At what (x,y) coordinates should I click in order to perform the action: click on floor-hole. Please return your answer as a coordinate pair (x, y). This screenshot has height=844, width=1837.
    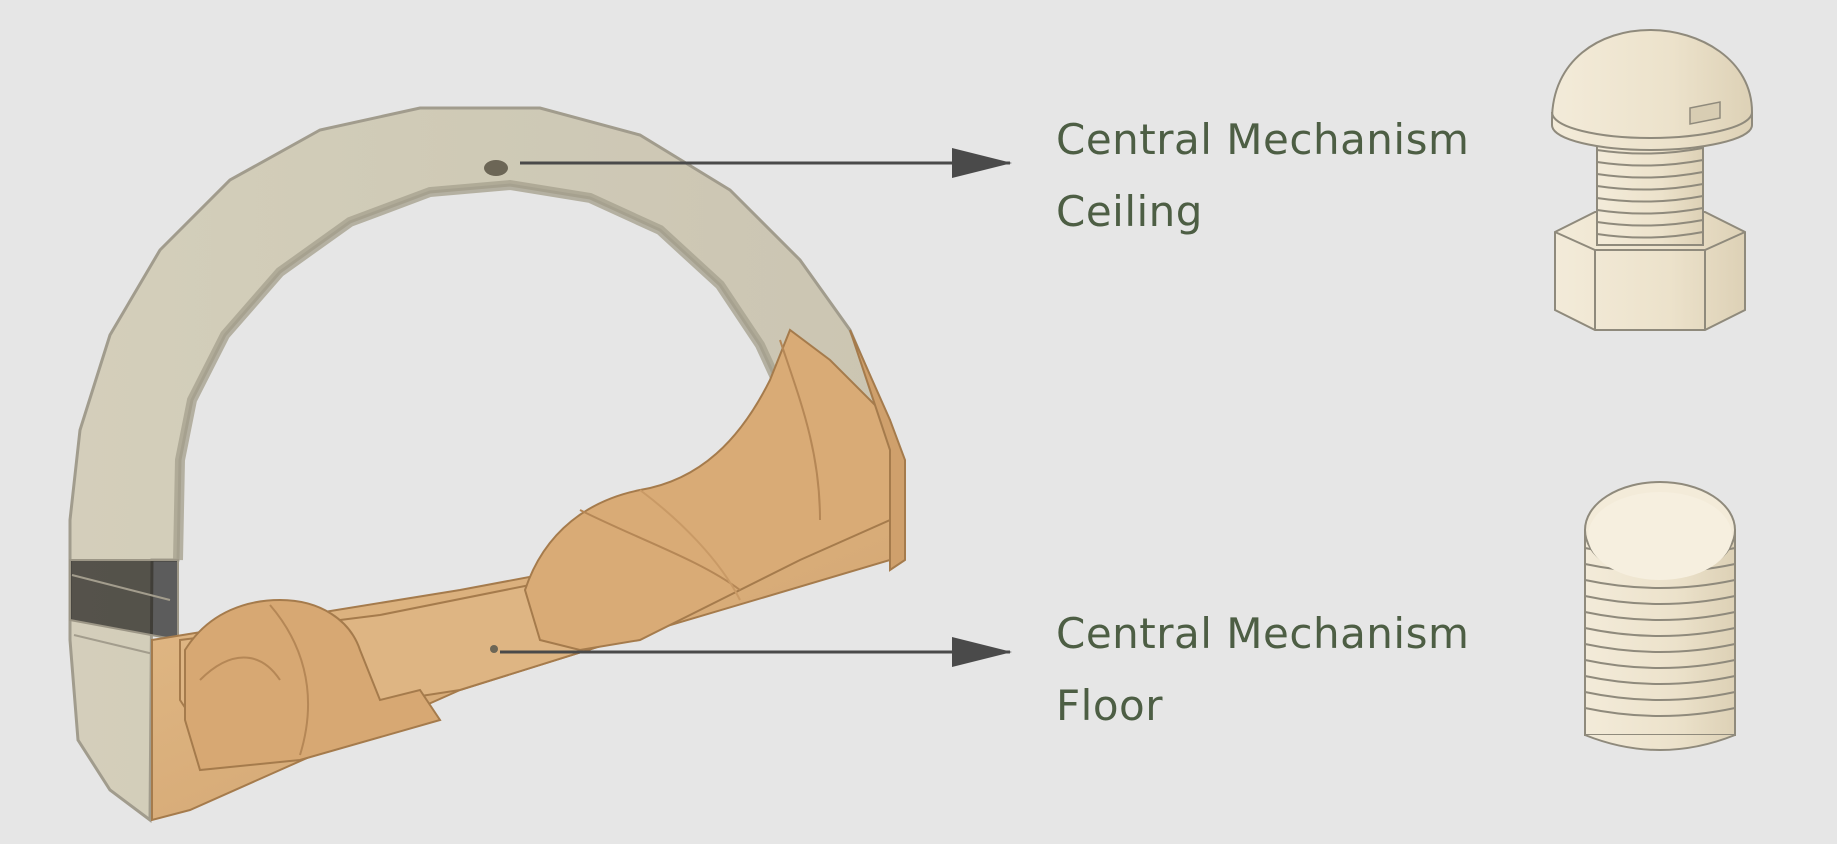
    Looking at the image, I should click on (494, 649).